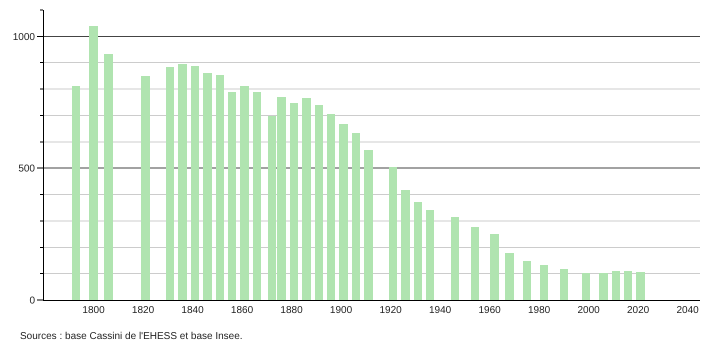  Describe the element at coordinates (490, 310) in the screenshot. I see `x-tick-label: 1960` at that location.